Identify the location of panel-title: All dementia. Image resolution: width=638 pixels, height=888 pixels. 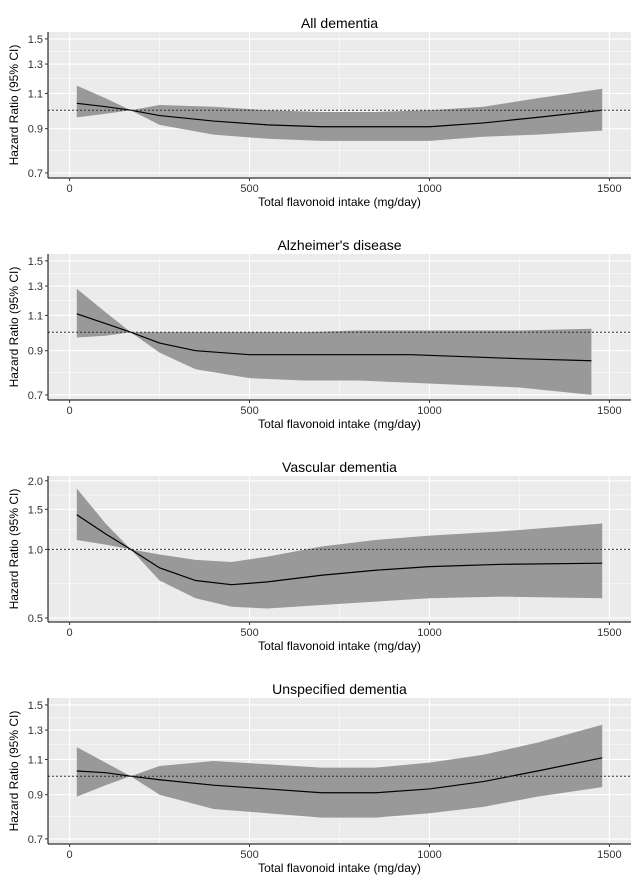
(339, 23).